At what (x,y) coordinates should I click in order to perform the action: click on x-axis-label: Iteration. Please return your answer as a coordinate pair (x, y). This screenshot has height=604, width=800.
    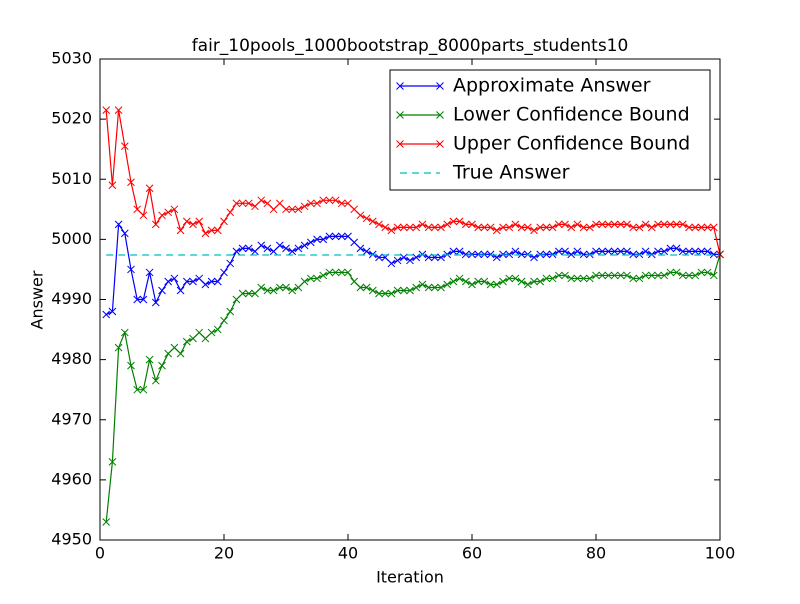
    Looking at the image, I should click on (410, 577).